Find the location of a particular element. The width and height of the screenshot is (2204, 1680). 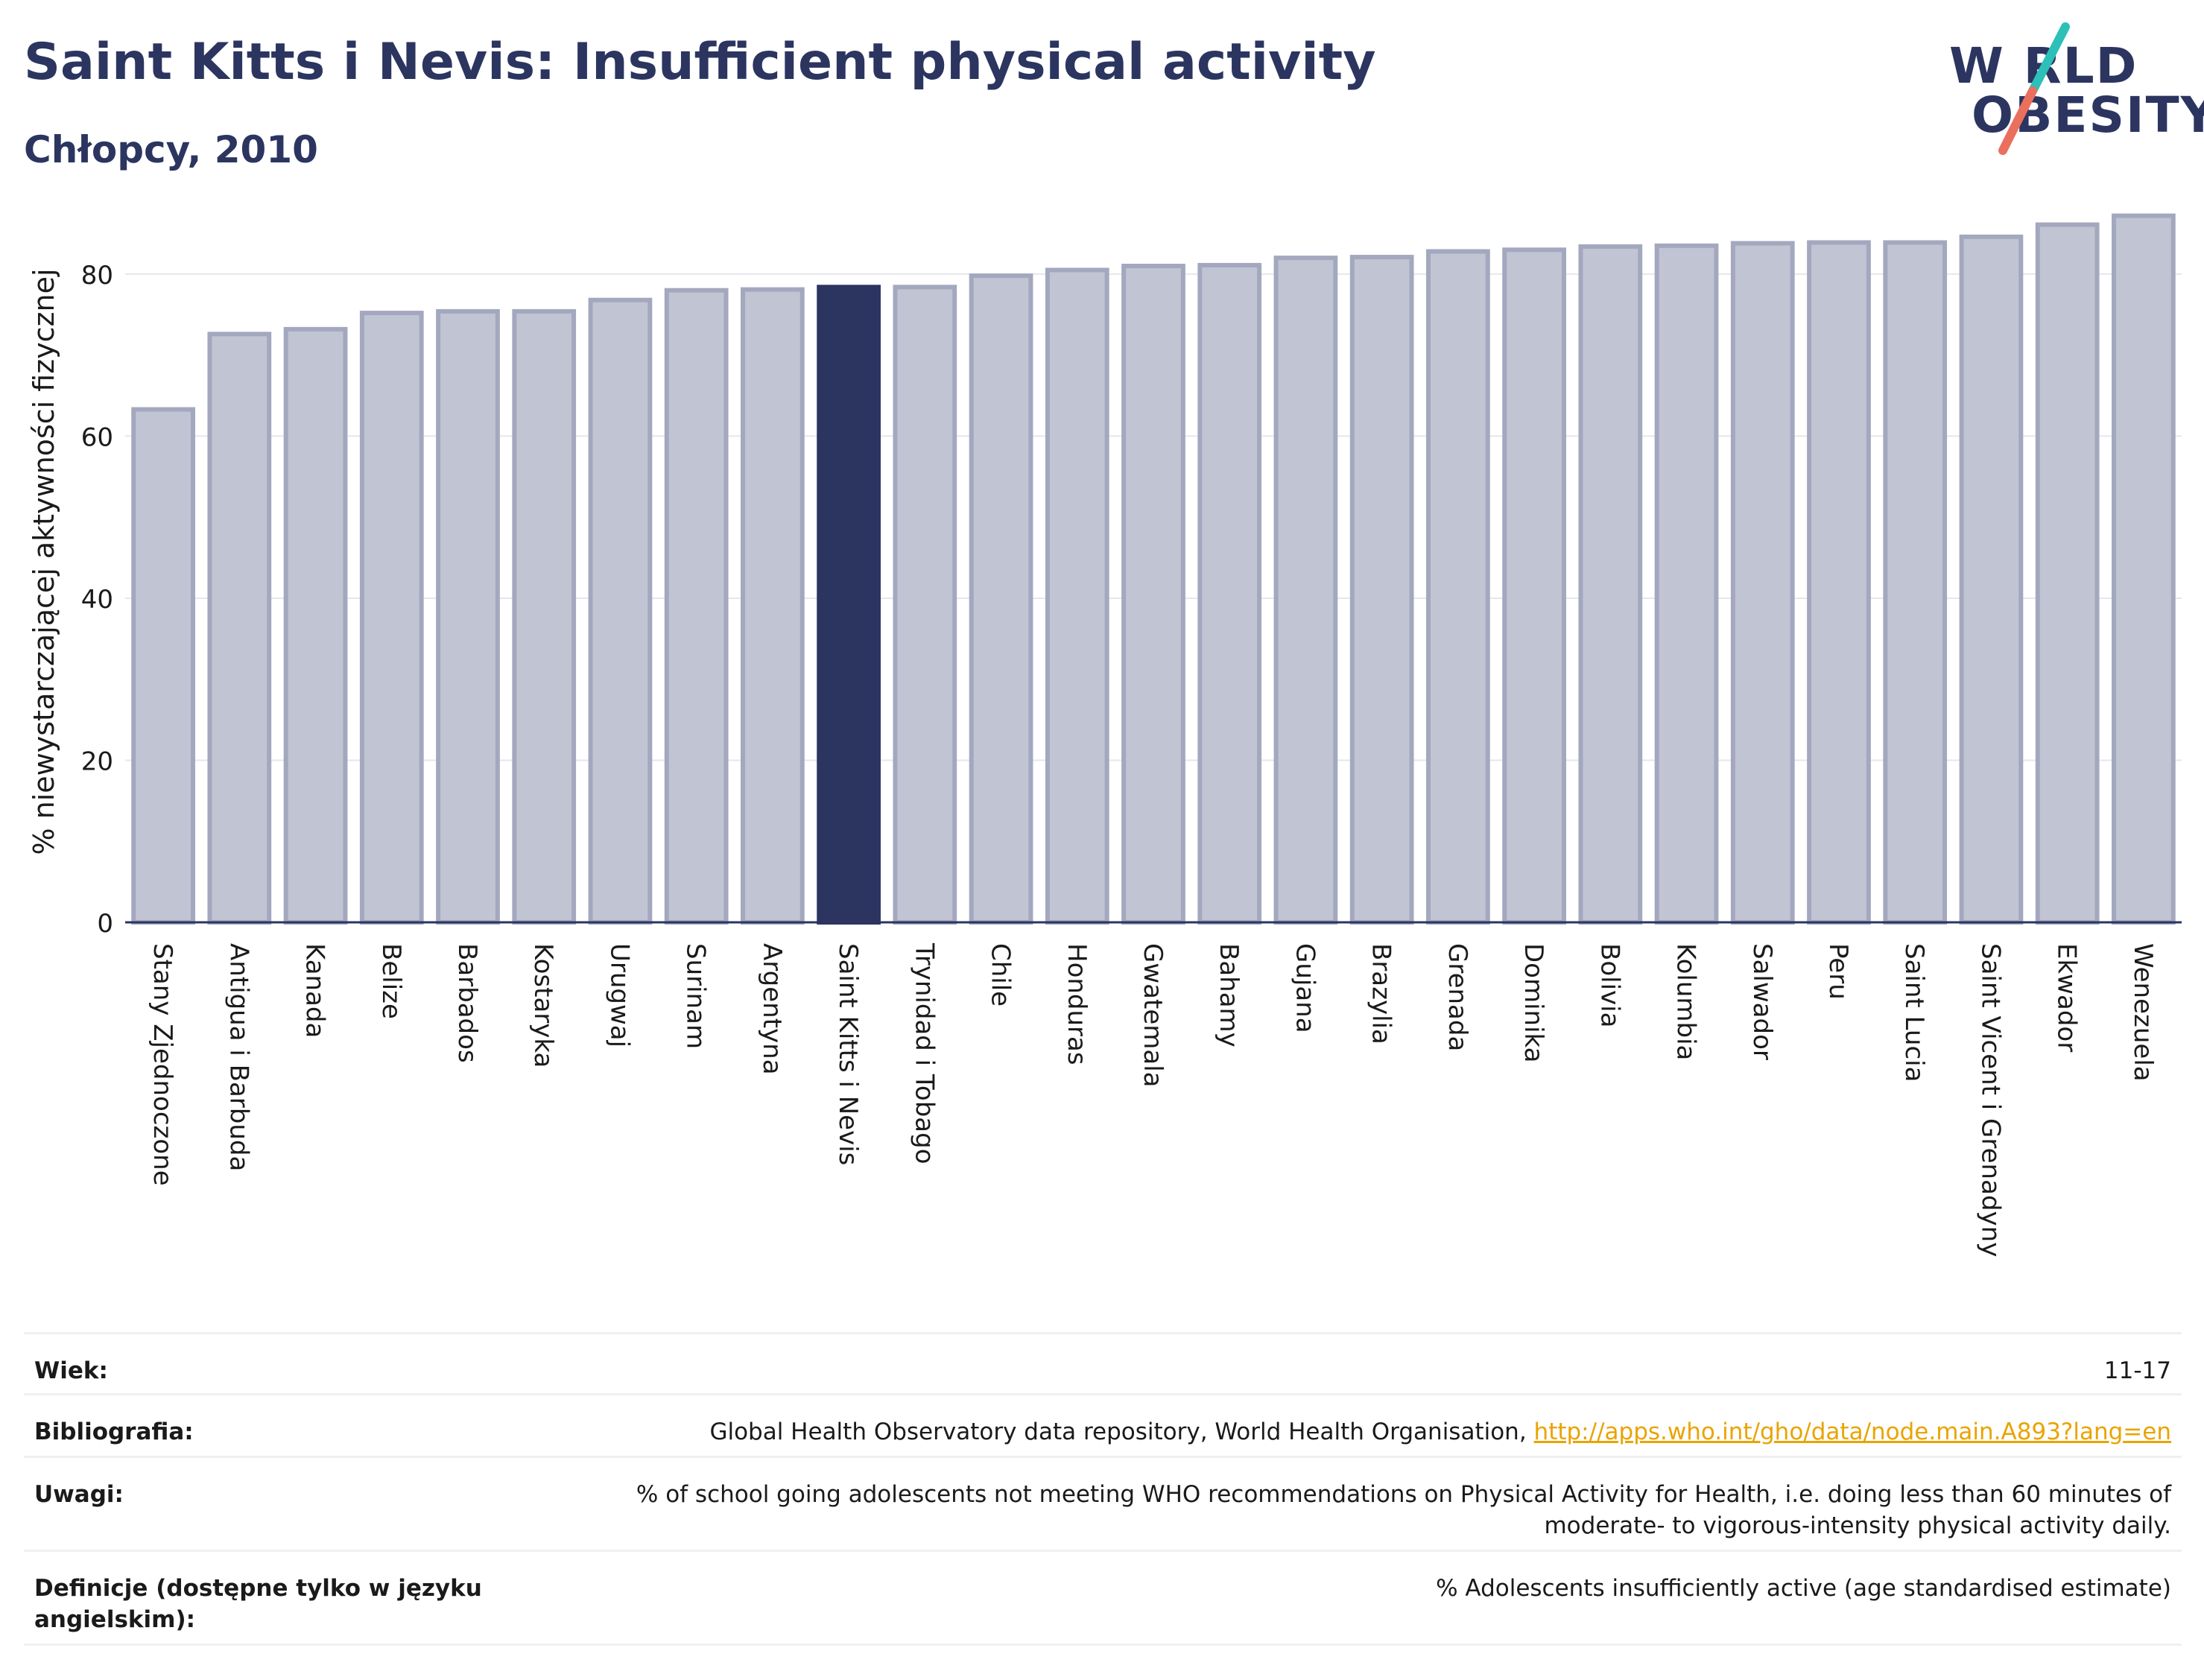

x-tick-label: Saint Lucia is located at coordinates (1914, 1012).